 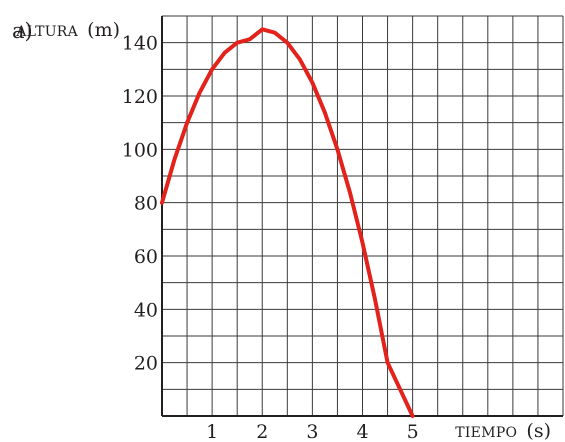 What do you see at coordinates (538, 431) in the screenshot?
I see `x-axis-label-unit: (s)` at bounding box center [538, 431].